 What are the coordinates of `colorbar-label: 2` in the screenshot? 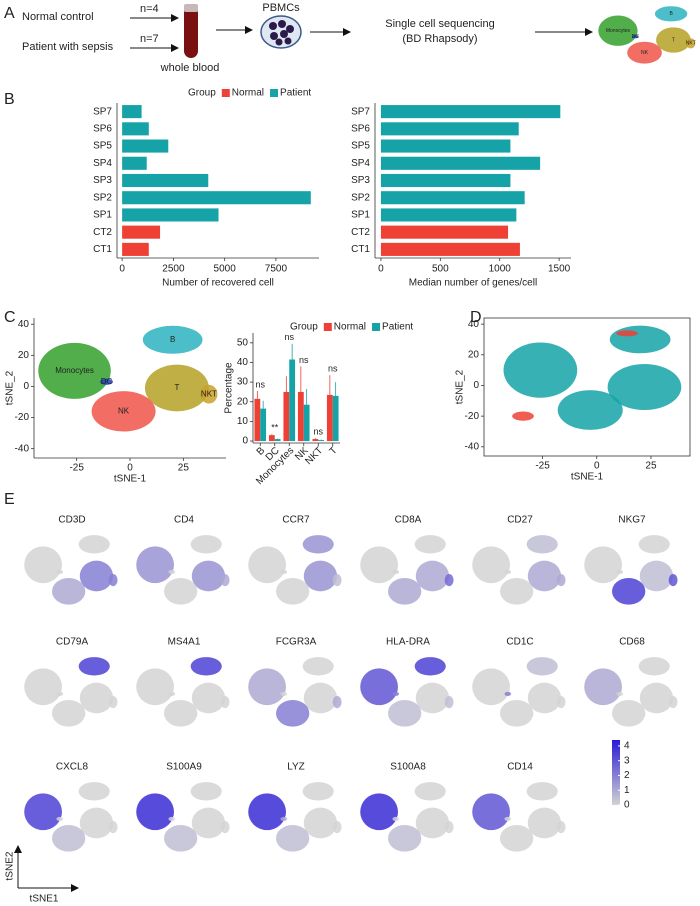 It's located at (627, 775).